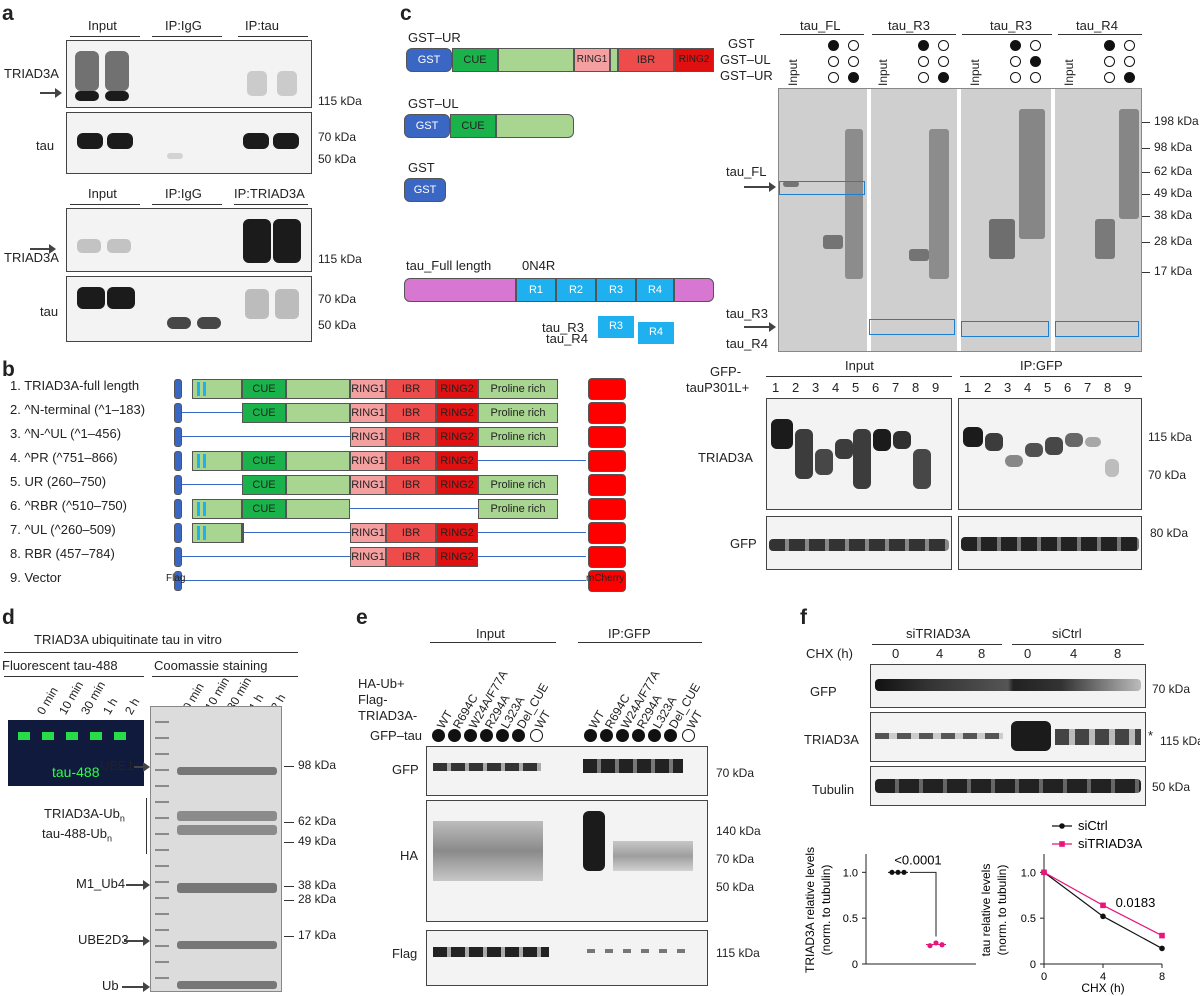  What do you see at coordinates (77, 835) in the screenshot?
I see `tau-ub-label: tau-488-Ubn` at bounding box center [77, 835].